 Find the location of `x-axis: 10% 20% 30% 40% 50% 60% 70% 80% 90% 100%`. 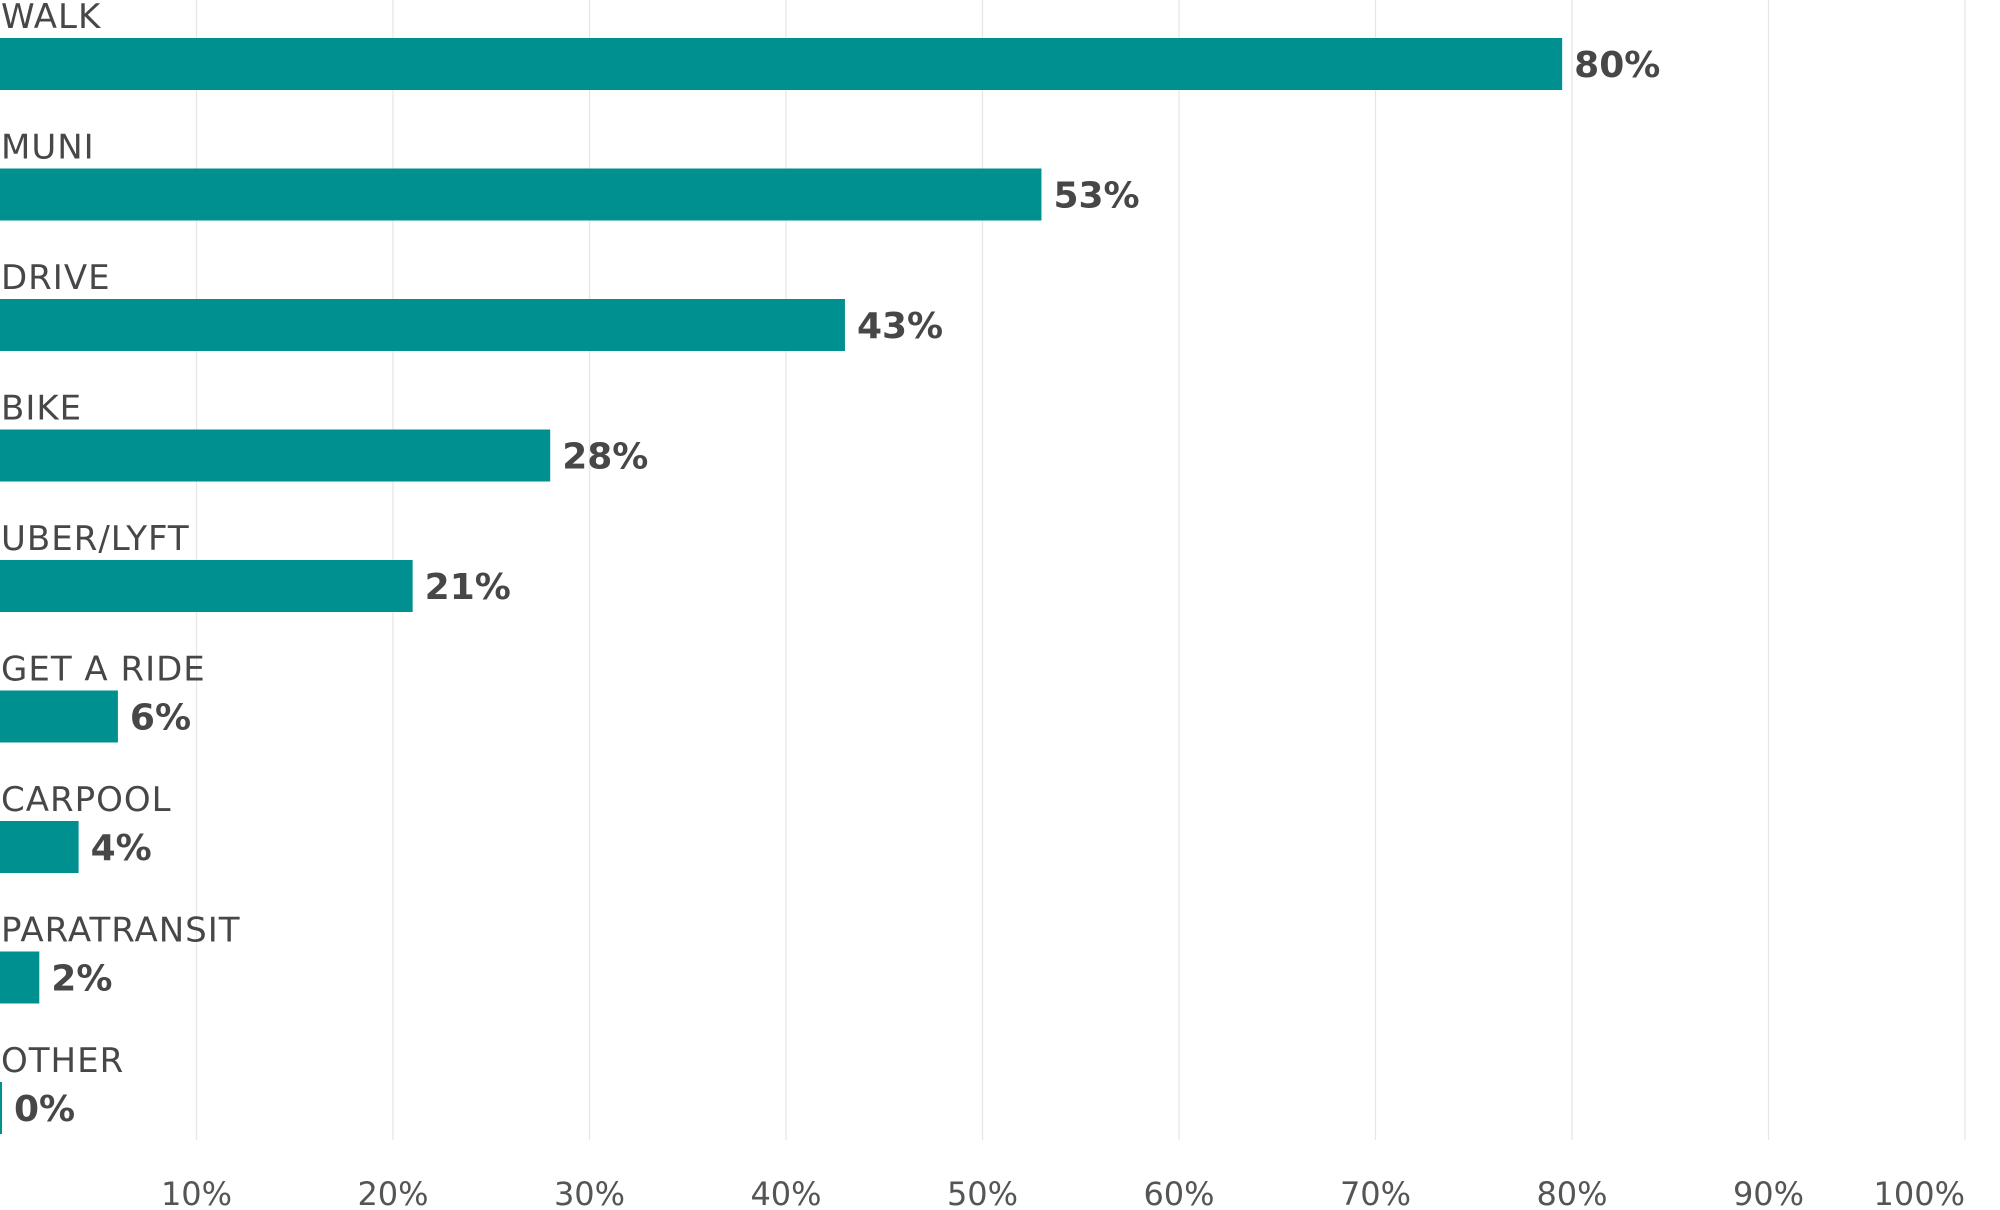

x-axis: 10% 20% 30% 40% 50% 60% 70% 80% 90% 100% is located at coordinates (1063, 1192).